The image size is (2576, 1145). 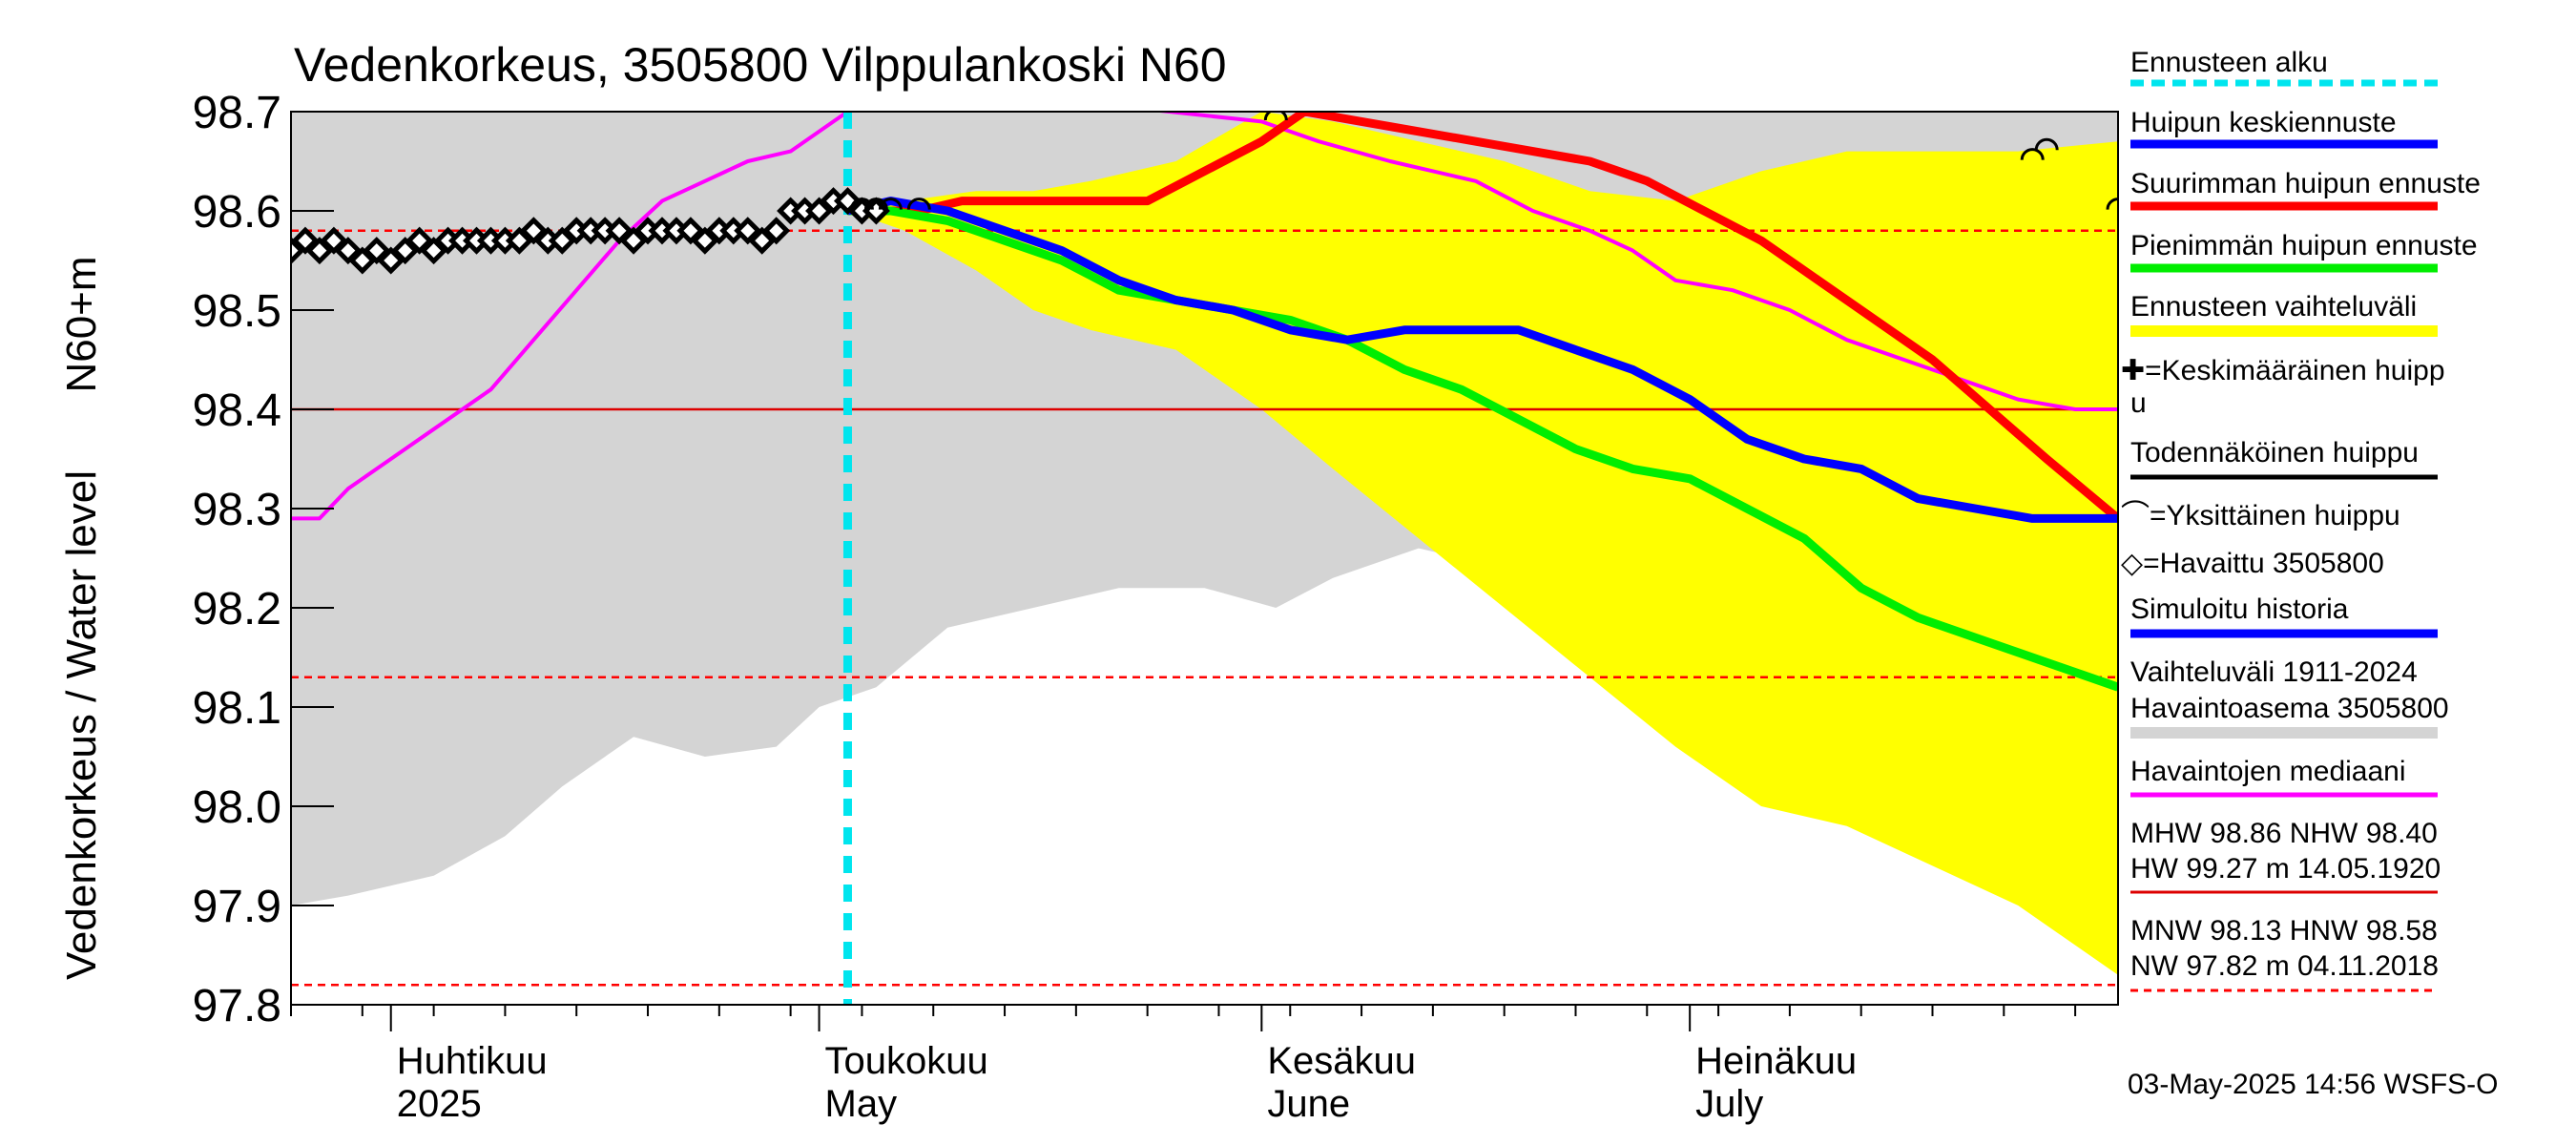 I want to click on y-tick-label: 98.5, so click(x=237, y=311).